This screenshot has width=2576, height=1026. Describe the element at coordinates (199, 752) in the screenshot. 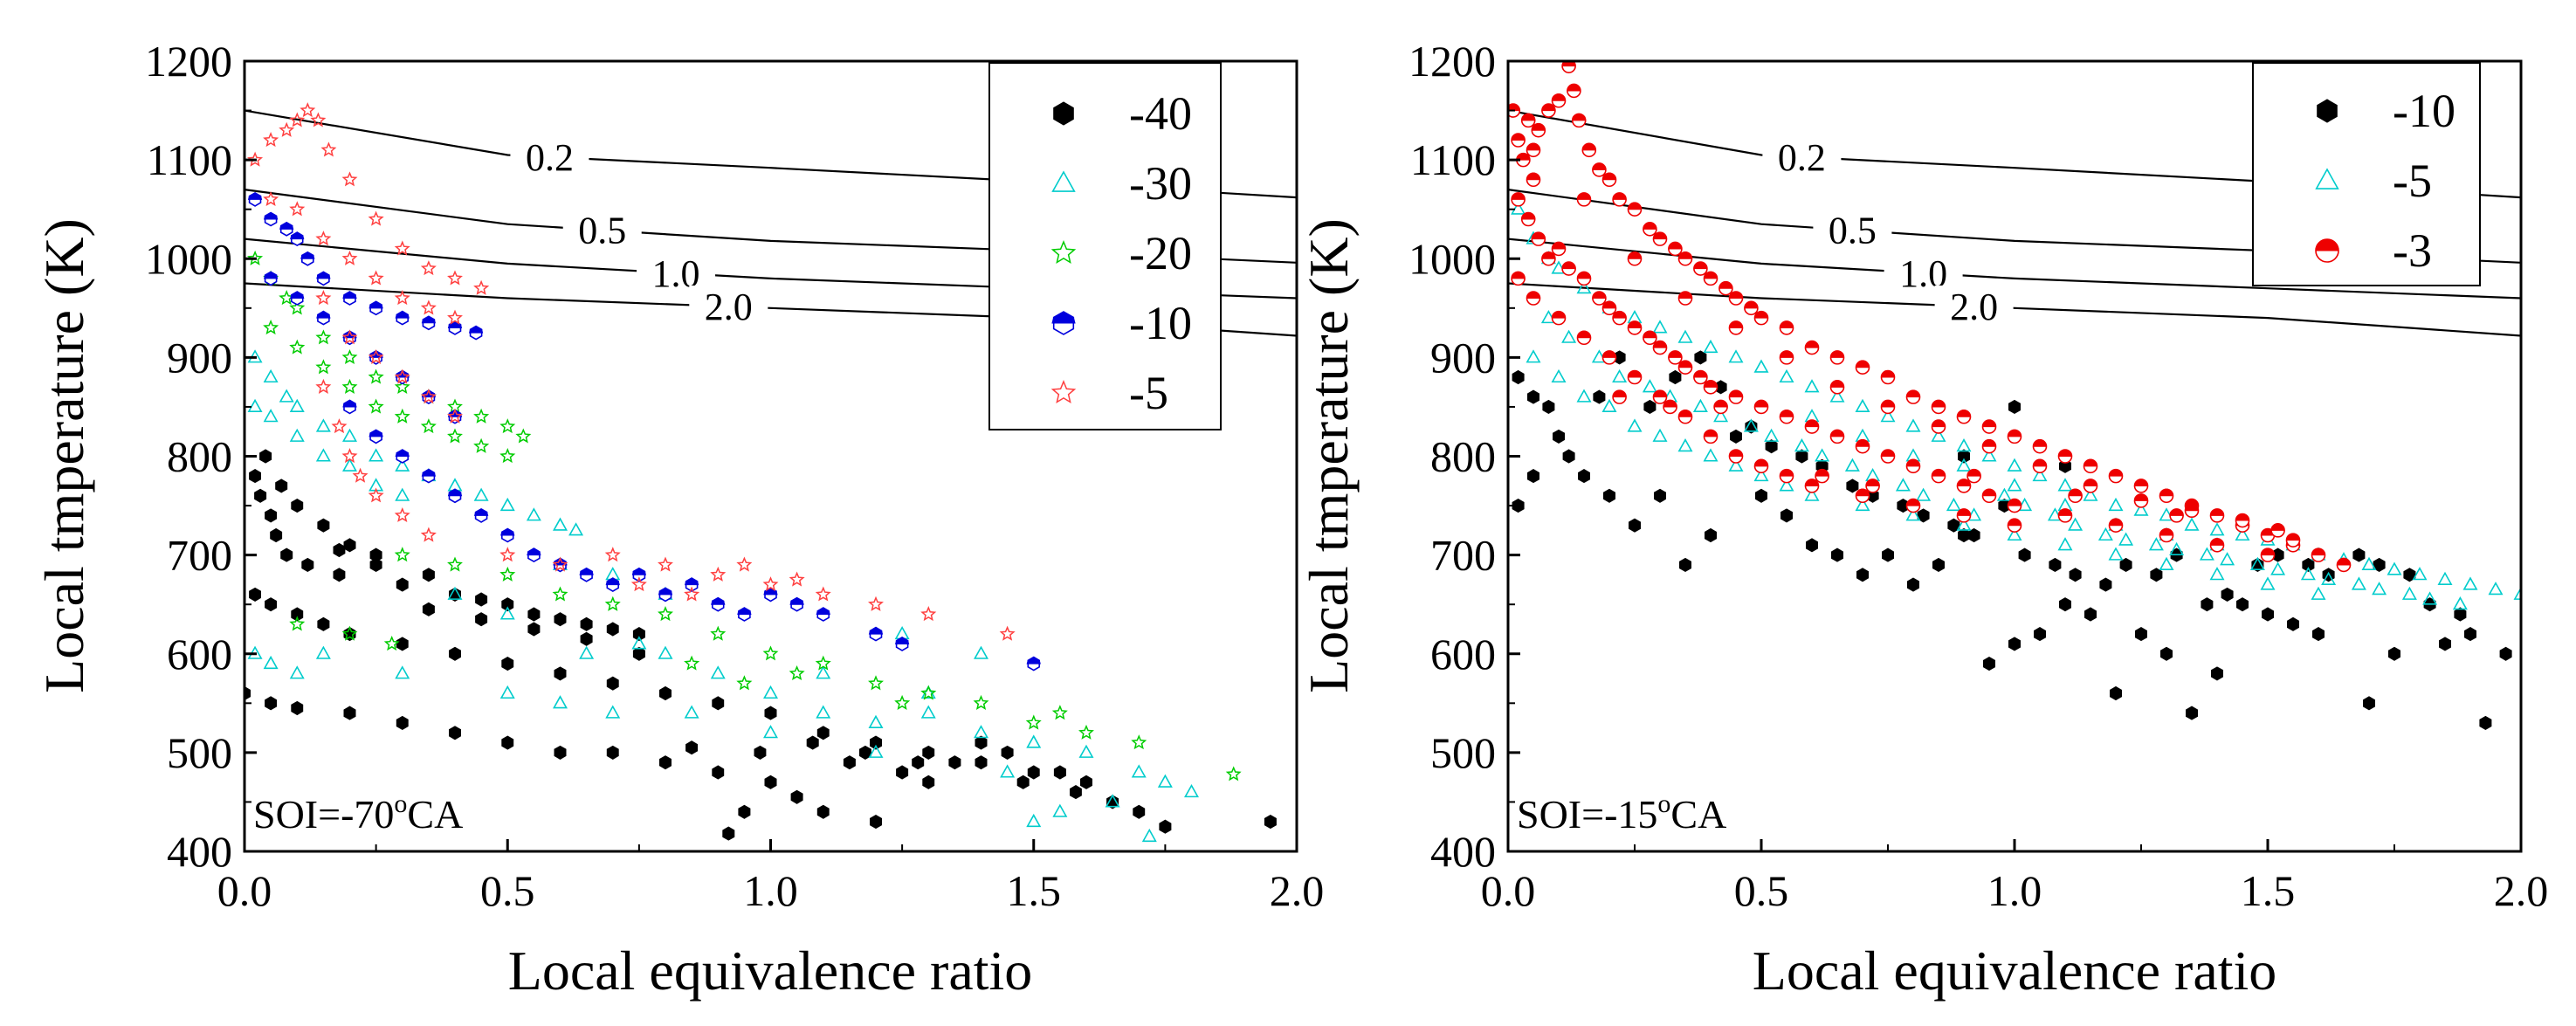

I see `y-tick-label: 500` at that location.